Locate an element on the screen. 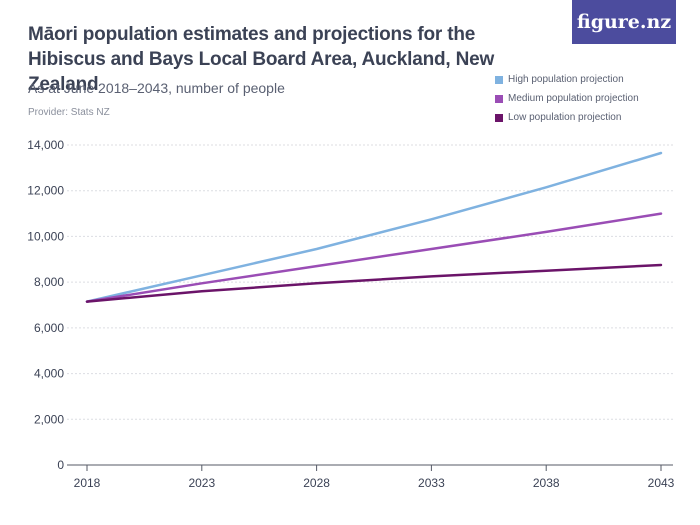 The image size is (700, 525). y-tick-label: 14,000 is located at coordinates (45, 145).